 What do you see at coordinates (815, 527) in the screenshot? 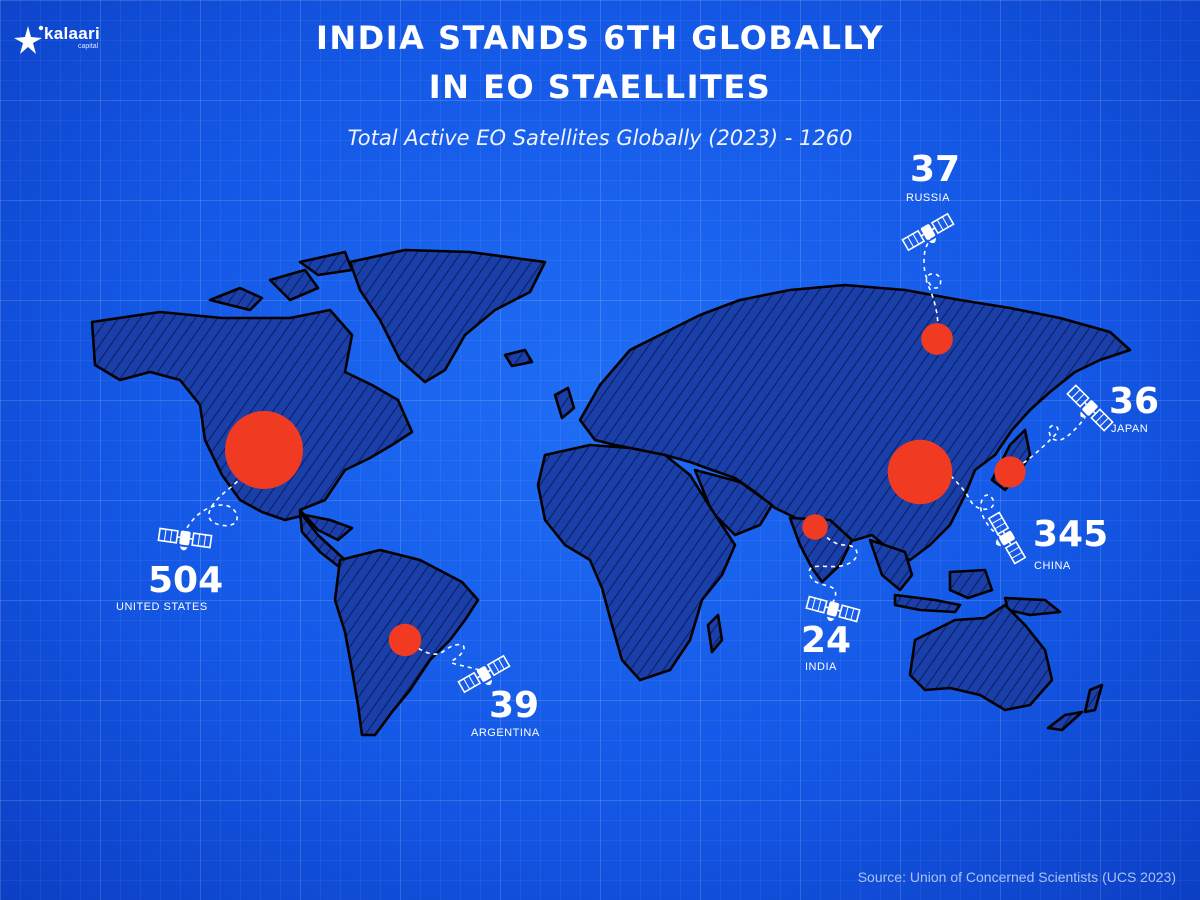
I see `bubble-india` at bounding box center [815, 527].